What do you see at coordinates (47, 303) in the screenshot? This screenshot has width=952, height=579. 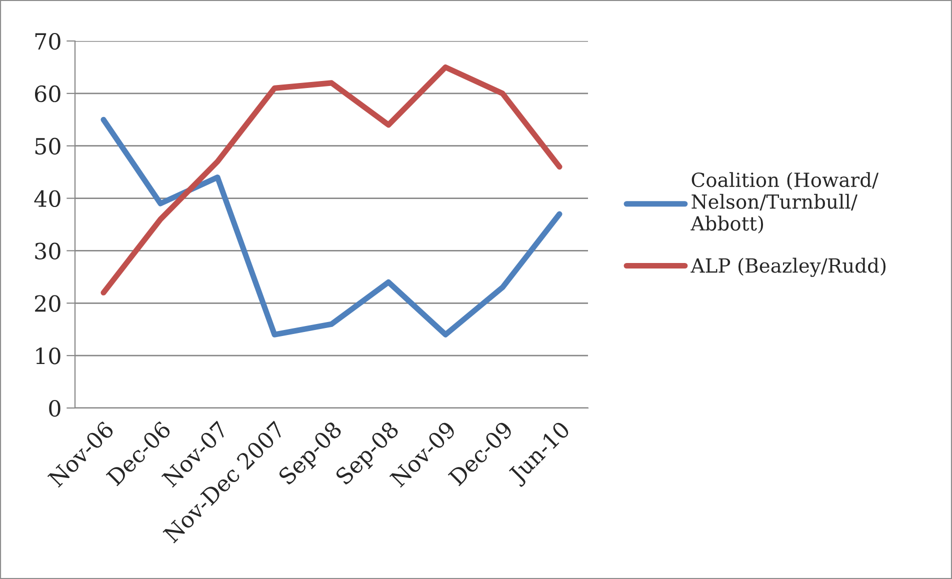 I see `y-tick-label: 20` at bounding box center [47, 303].